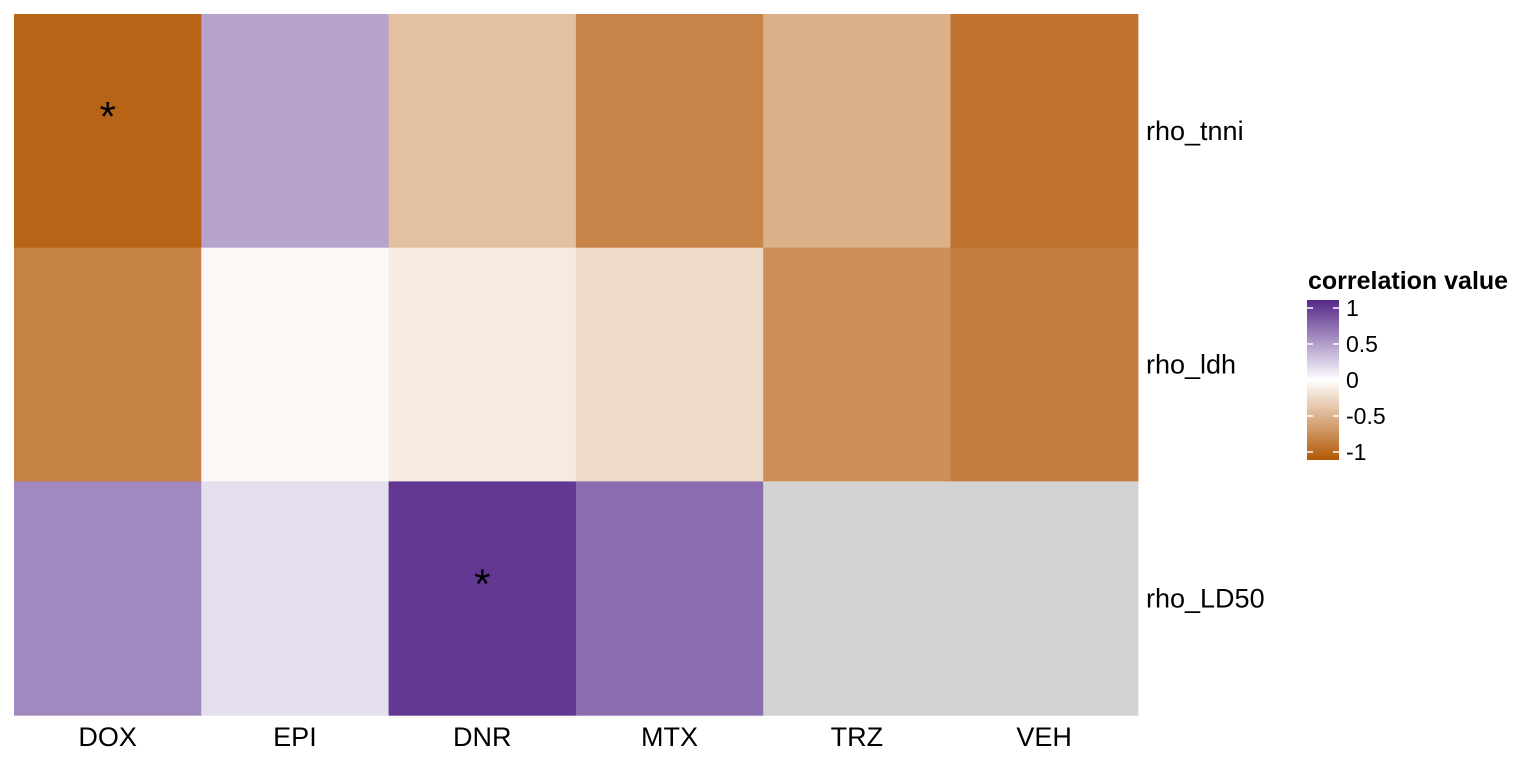  Describe the element at coordinates (1408, 281) in the screenshot. I see `legend-title: correlation value` at that location.